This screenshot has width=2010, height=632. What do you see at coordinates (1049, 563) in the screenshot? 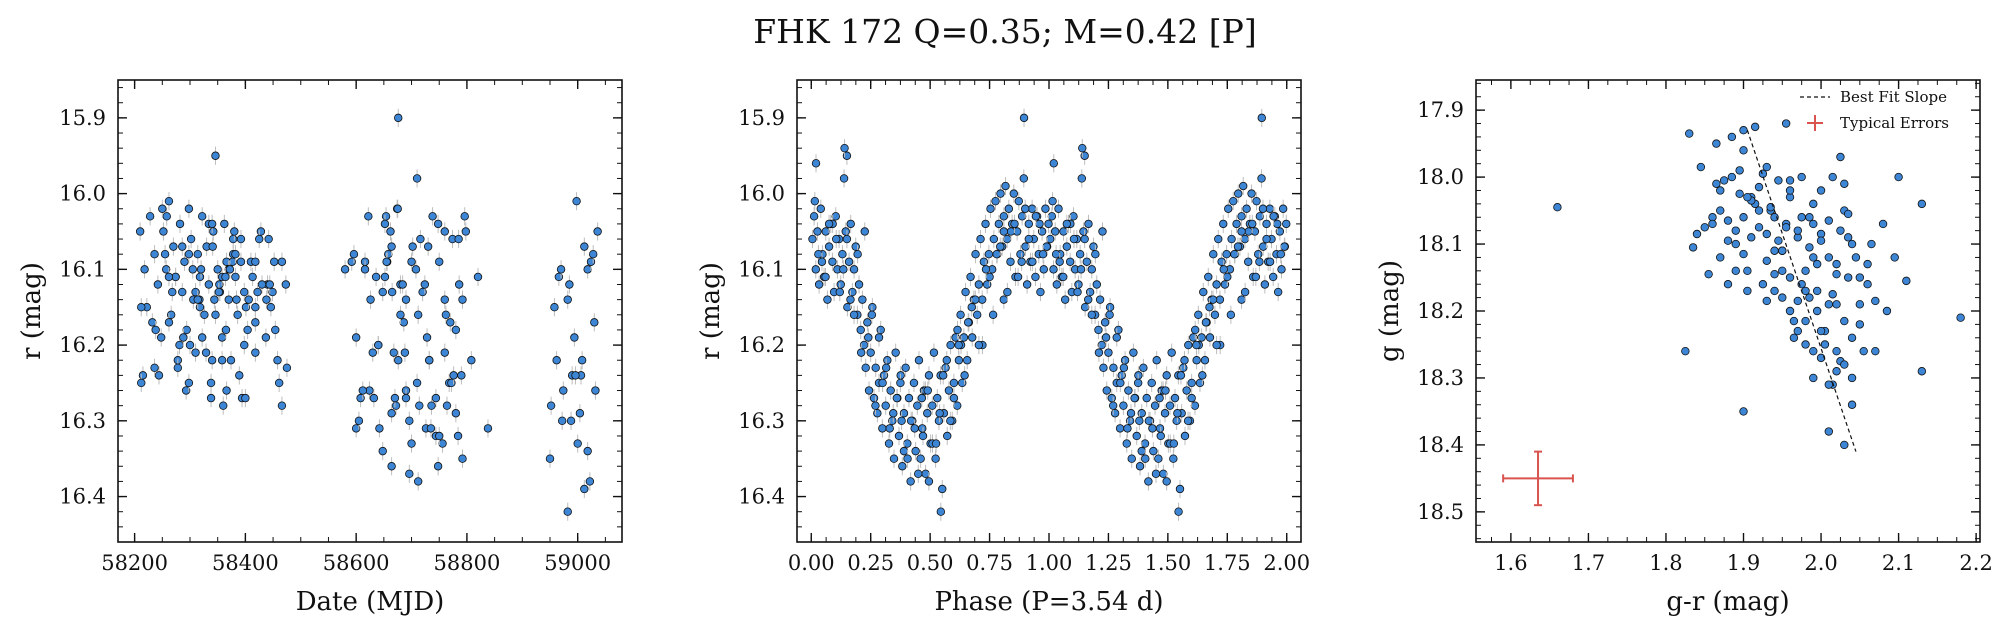
I see `x-tick-label: 1.00` at bounding box center [1049, 563].